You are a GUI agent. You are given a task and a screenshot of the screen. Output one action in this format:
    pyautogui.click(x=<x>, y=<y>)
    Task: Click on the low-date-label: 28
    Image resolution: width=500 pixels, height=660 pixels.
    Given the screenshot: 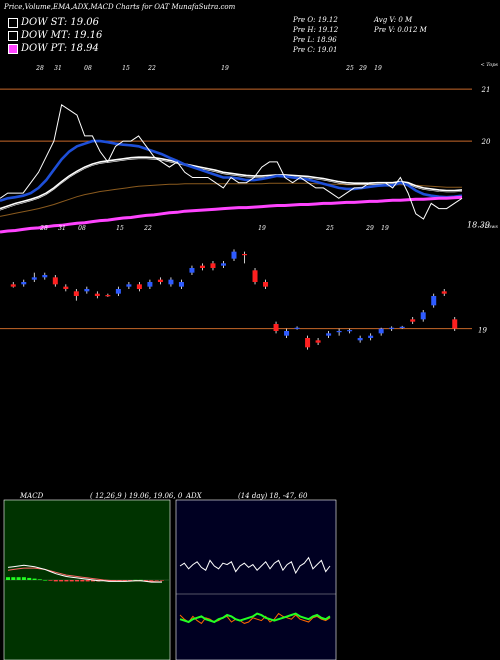 What is the action you would take?
    pyautogui.click(x=43, y=228)
    